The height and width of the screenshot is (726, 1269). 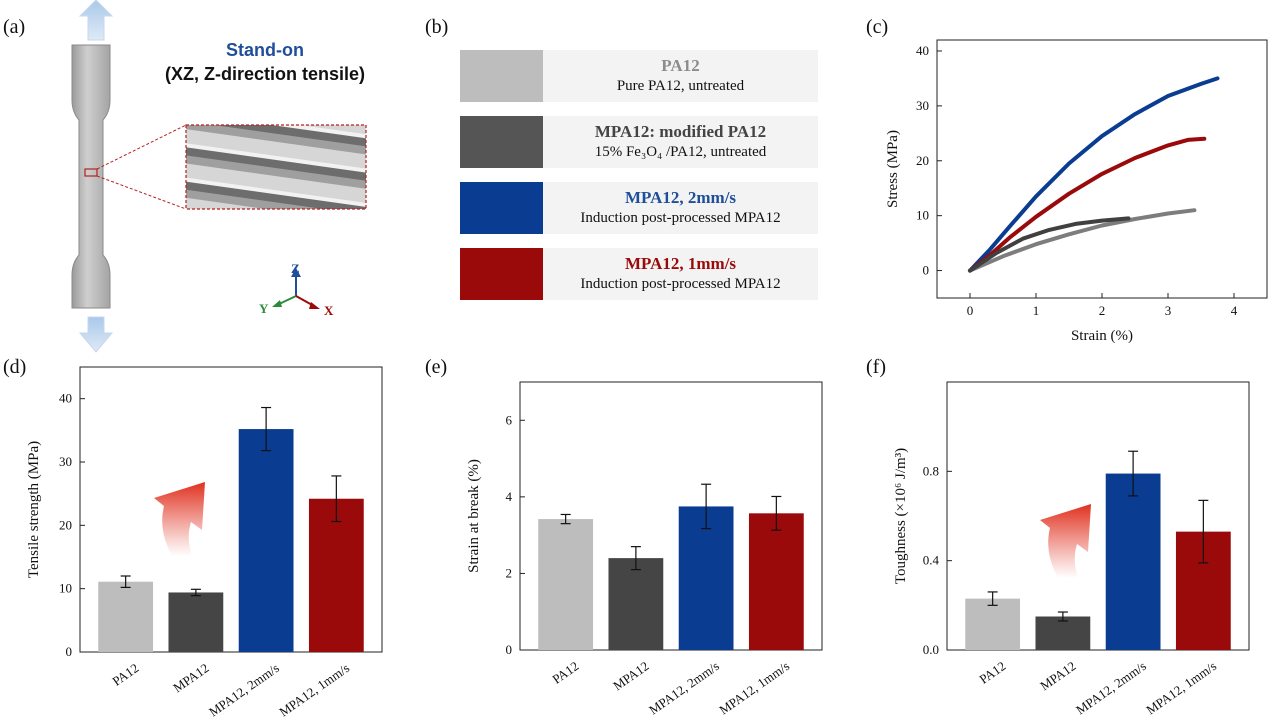 What do you see at coordinates (14, 367) in the screenshot?
I see `panel-label-d: (d)` at bounding box center [14, 367].